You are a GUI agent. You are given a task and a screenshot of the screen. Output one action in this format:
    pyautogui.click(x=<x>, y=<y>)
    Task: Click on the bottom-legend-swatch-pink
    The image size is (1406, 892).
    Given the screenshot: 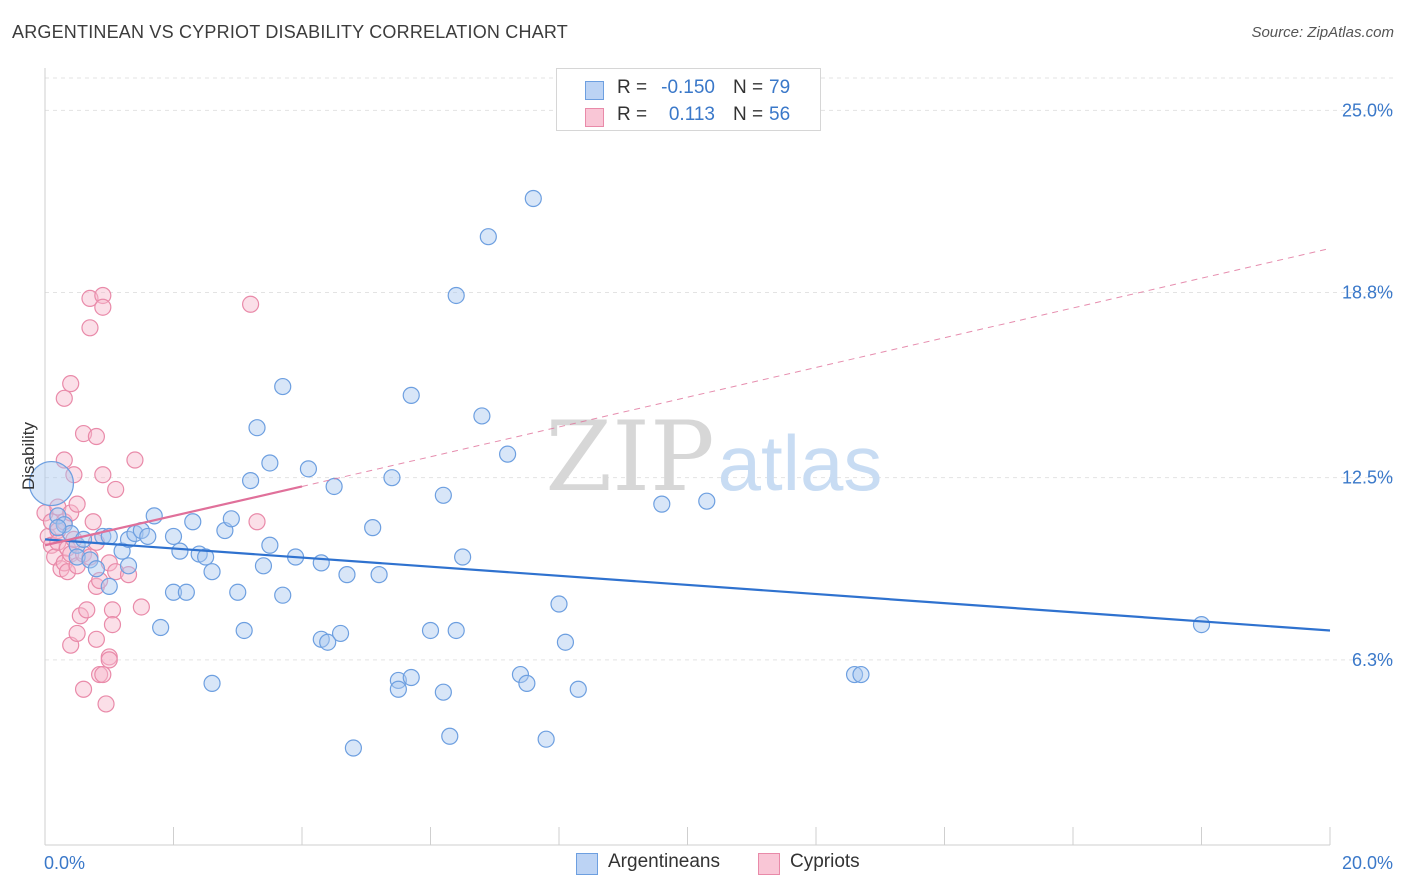 What is the action you would take?
    pyautogui.click(x=769, y=864)
    